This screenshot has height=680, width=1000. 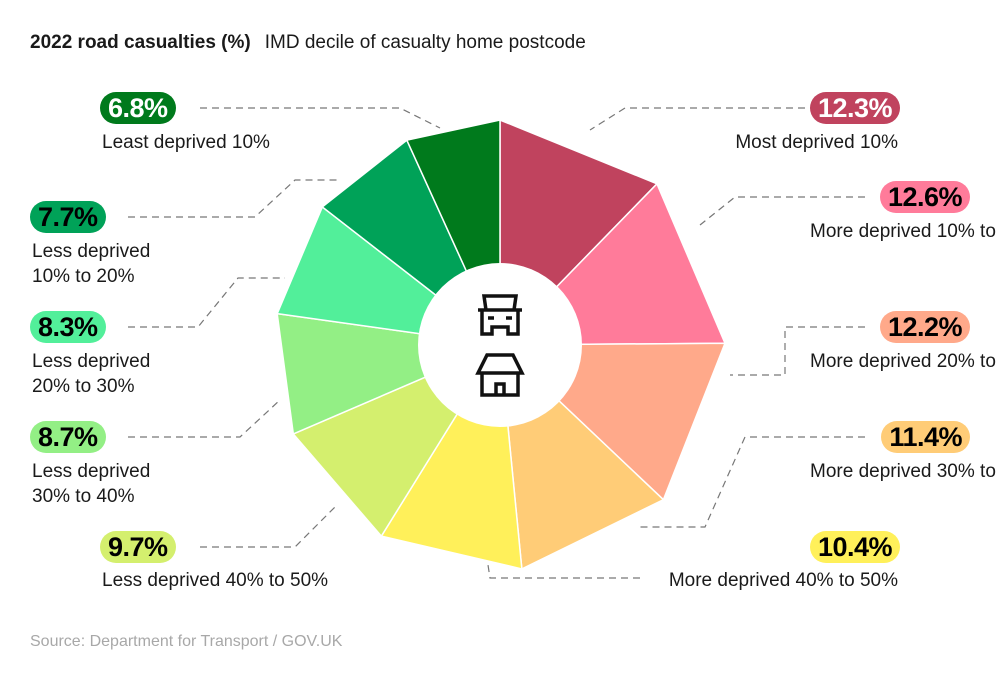 What do you see at coordinates (140, 42) in the screenshot?
I see `chart-title: 2022 road casualties (%)` at bounding box center [140, 42].